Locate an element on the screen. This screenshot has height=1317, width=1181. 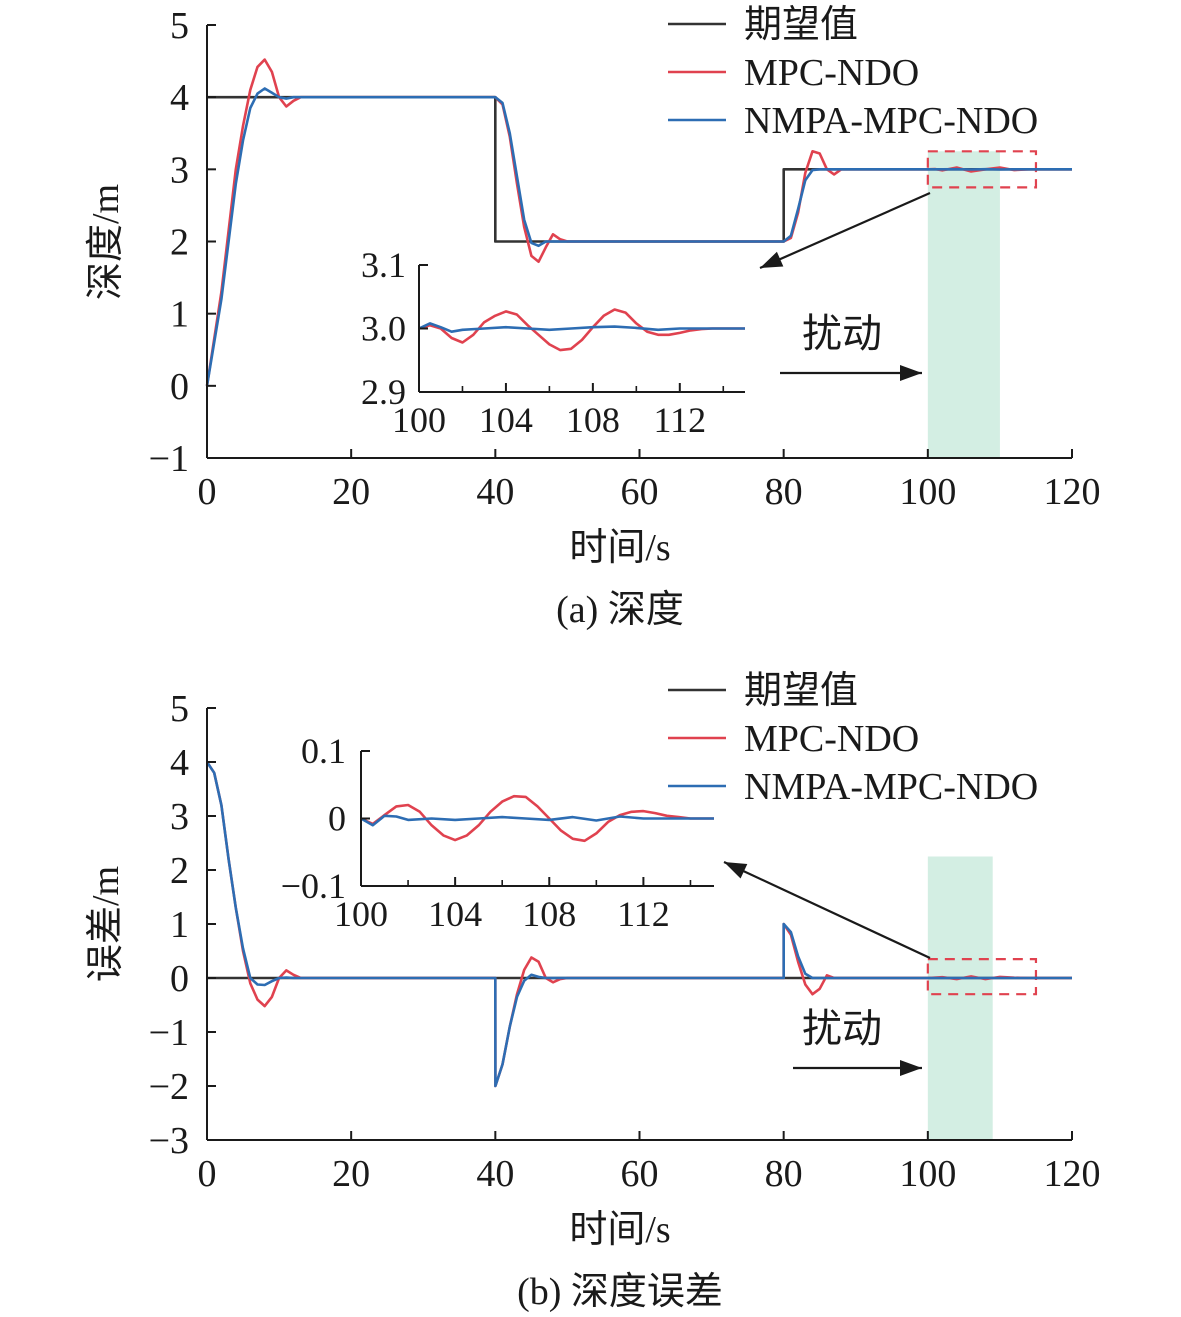
inset-y-tick-label: −0.1 is located at coordinates (313, 886).